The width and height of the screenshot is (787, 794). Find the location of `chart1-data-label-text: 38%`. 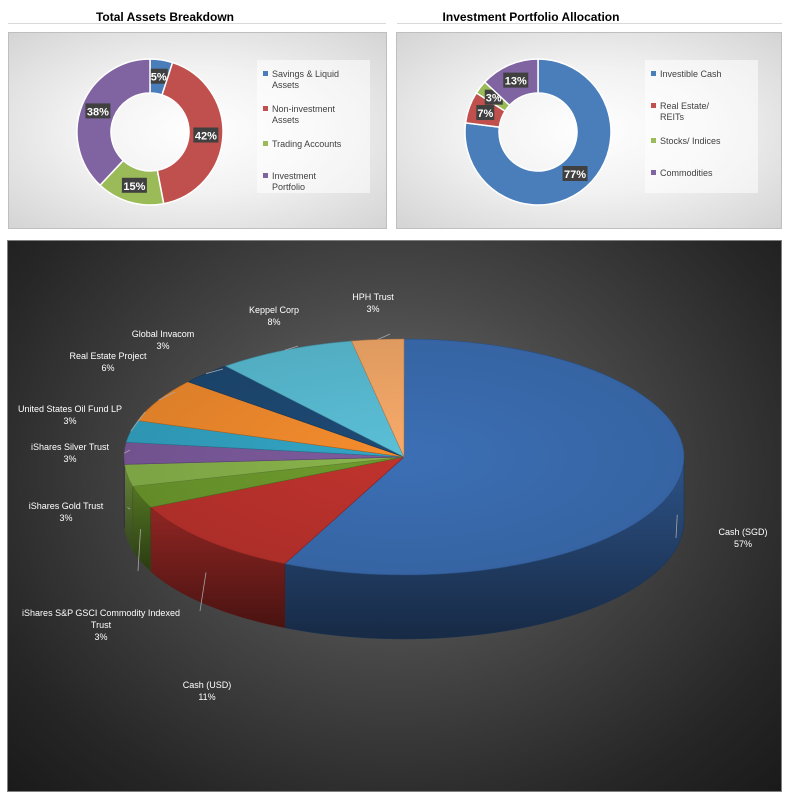

chart1-data-label-text: 38% is located at coordinates (98, 112).